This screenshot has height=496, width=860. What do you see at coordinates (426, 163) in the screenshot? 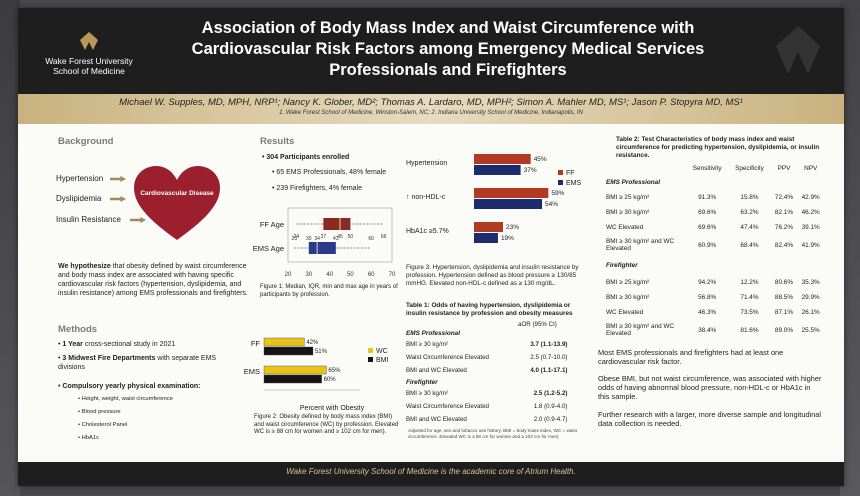
I see `category-label: Hypertension` at bounding box center [426, 163].